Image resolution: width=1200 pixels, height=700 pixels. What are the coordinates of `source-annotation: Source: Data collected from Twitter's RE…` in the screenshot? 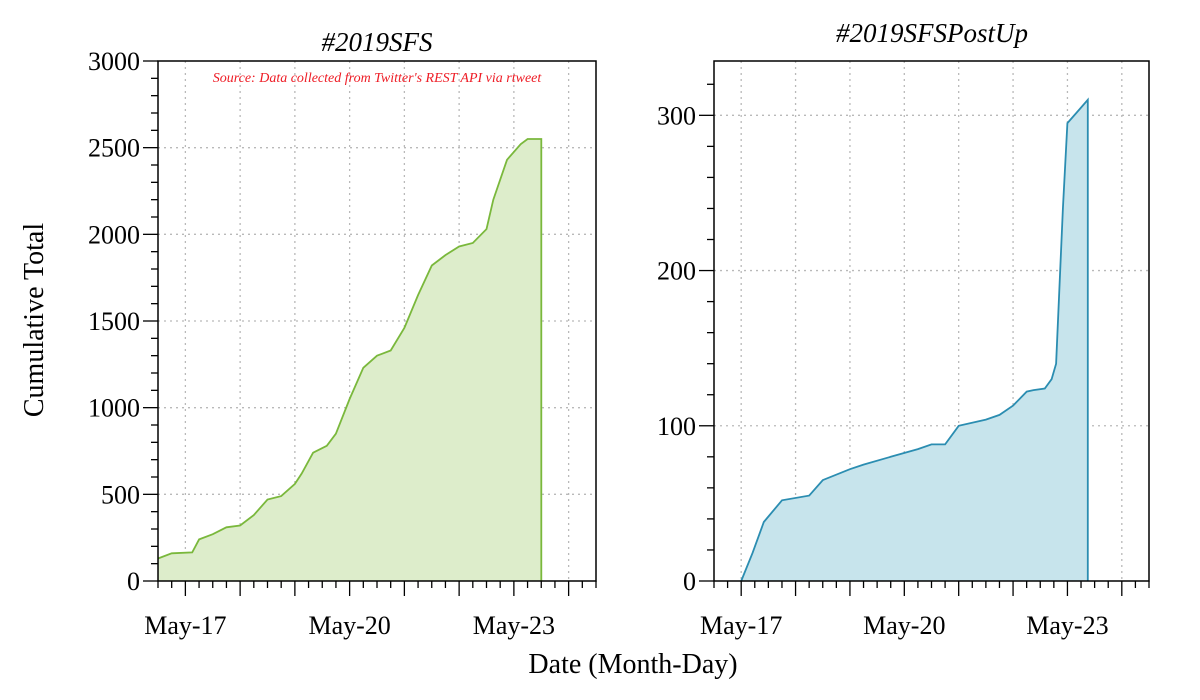 It's located at (378, 78).